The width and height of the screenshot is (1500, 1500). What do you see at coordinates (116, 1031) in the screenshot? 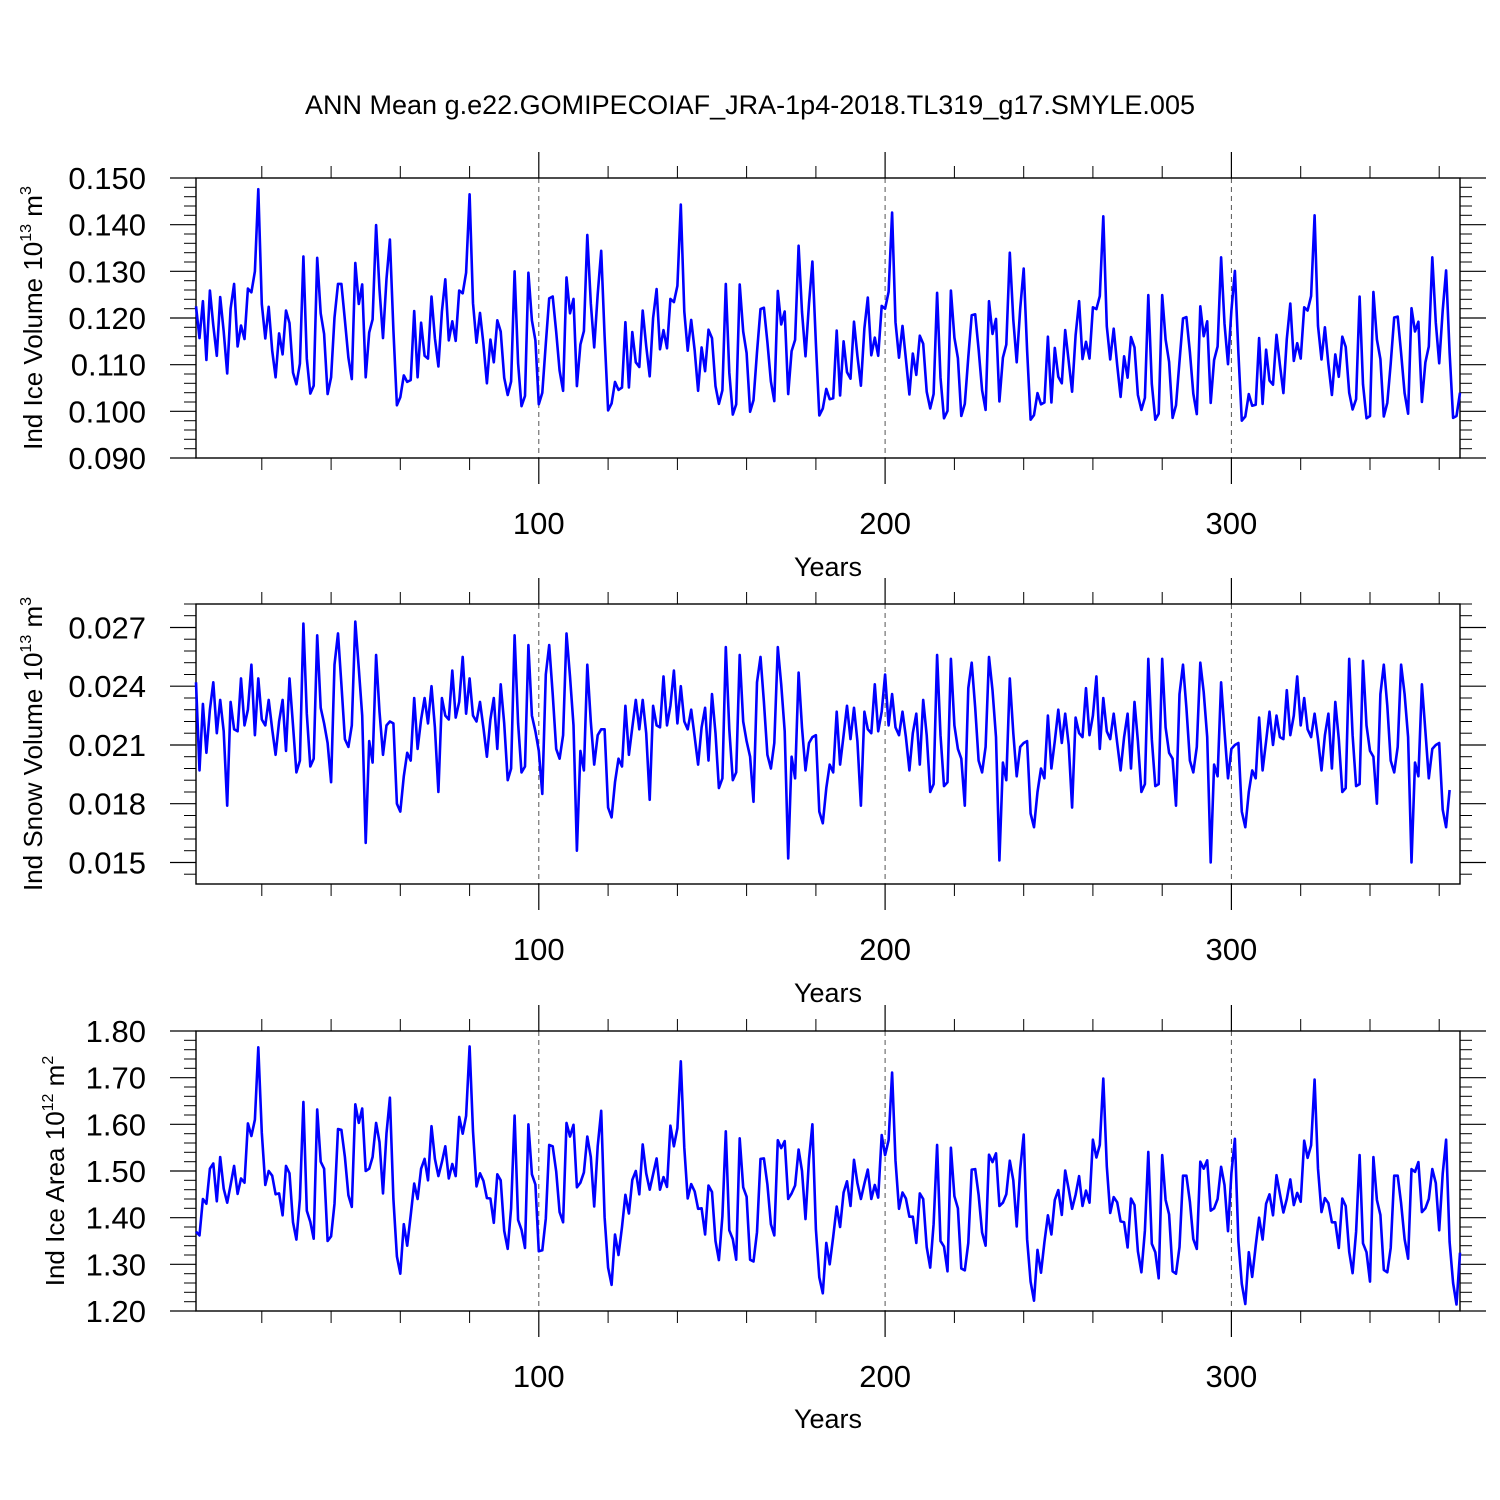
I see `y-tick-label: 1.80` at bounding box center [116, 1031].